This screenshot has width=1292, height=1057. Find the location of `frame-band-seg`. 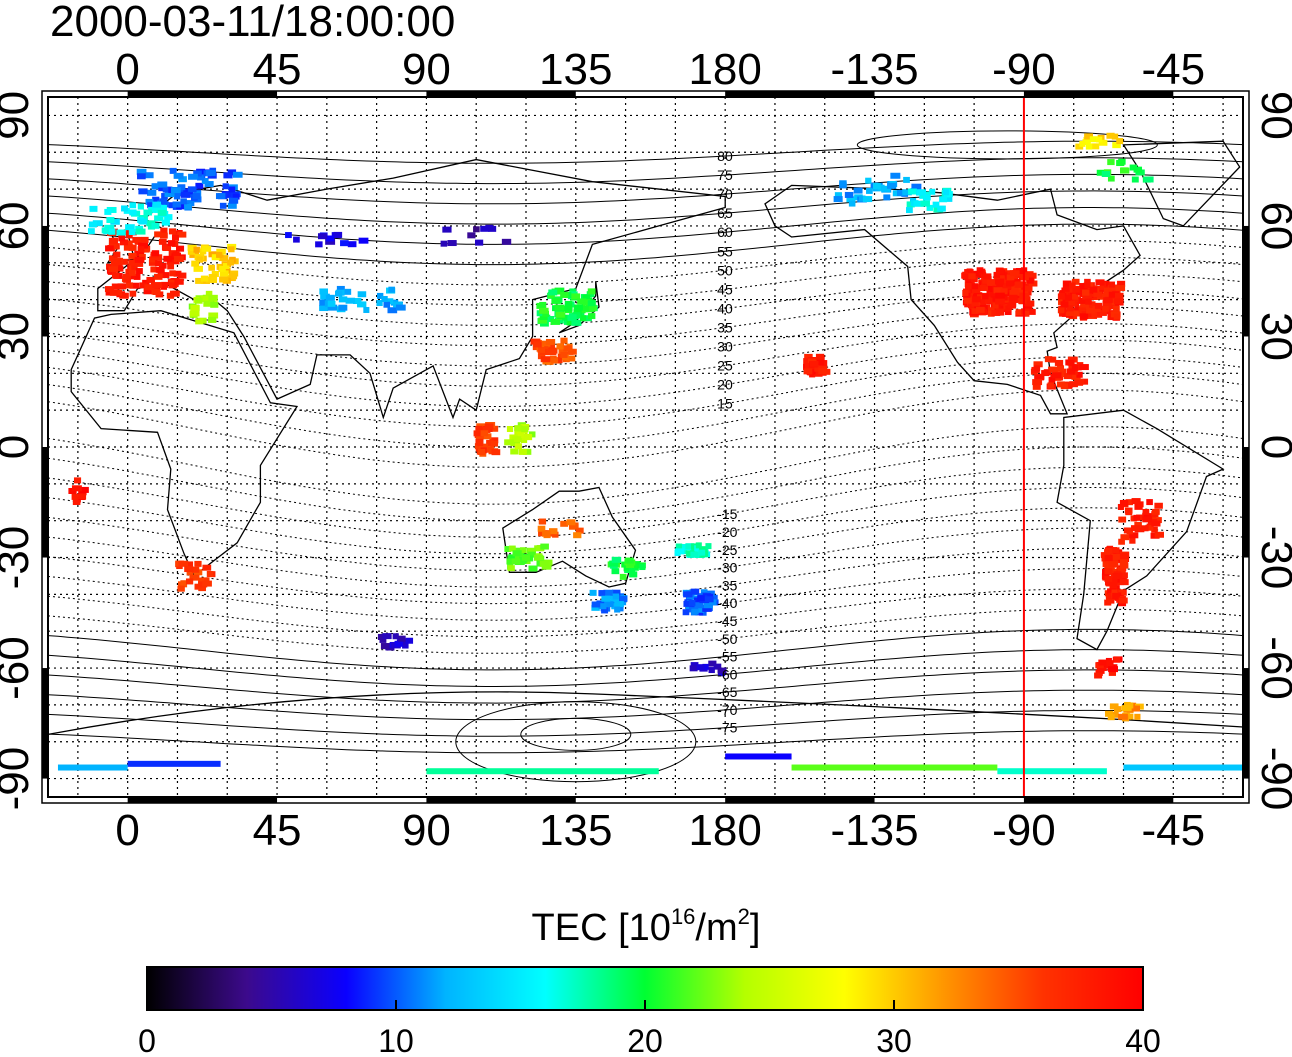

frame-band-seg is located at coordinates (45, 723).